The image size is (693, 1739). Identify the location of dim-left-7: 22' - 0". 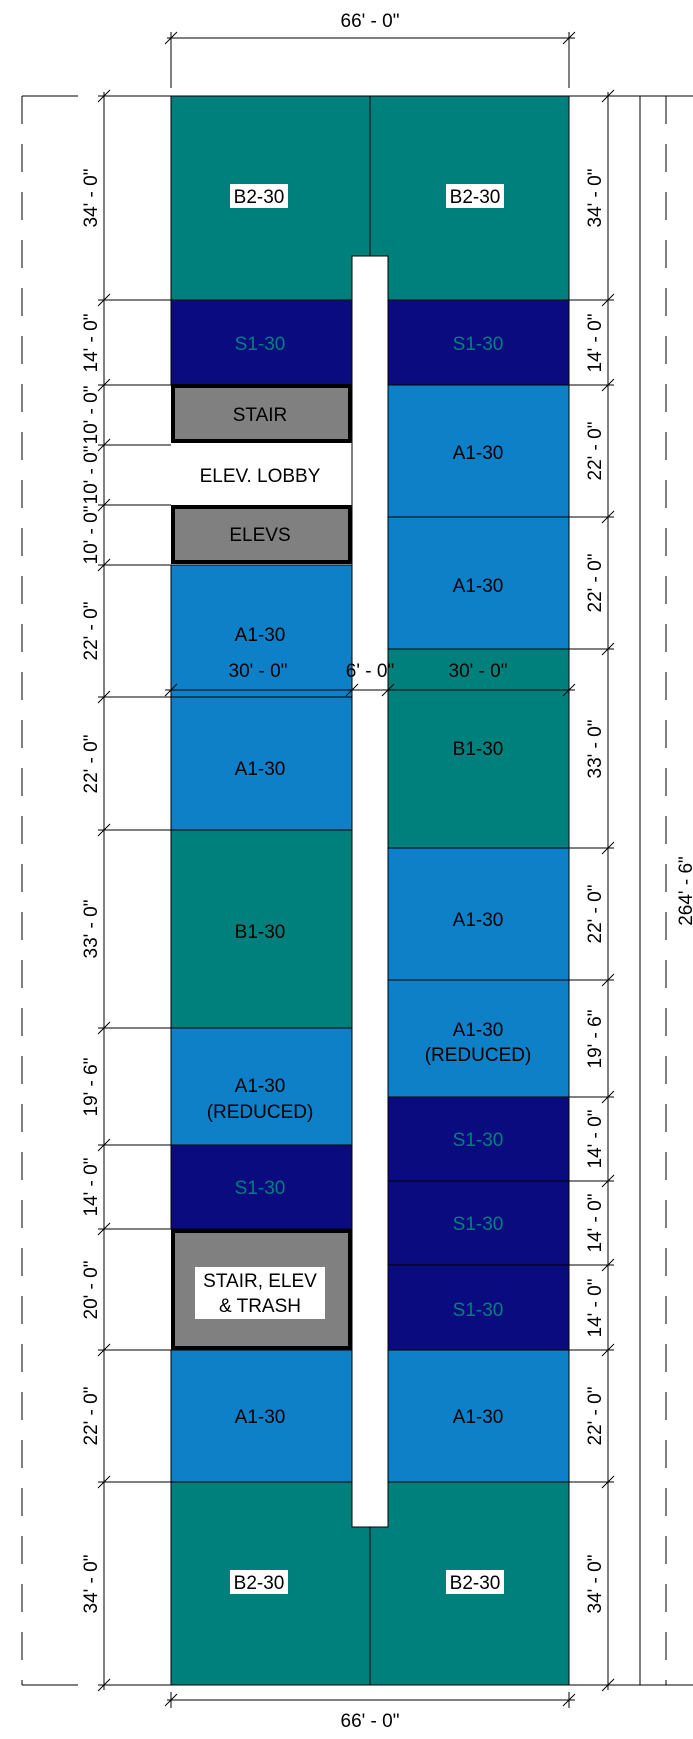
(91, 764).